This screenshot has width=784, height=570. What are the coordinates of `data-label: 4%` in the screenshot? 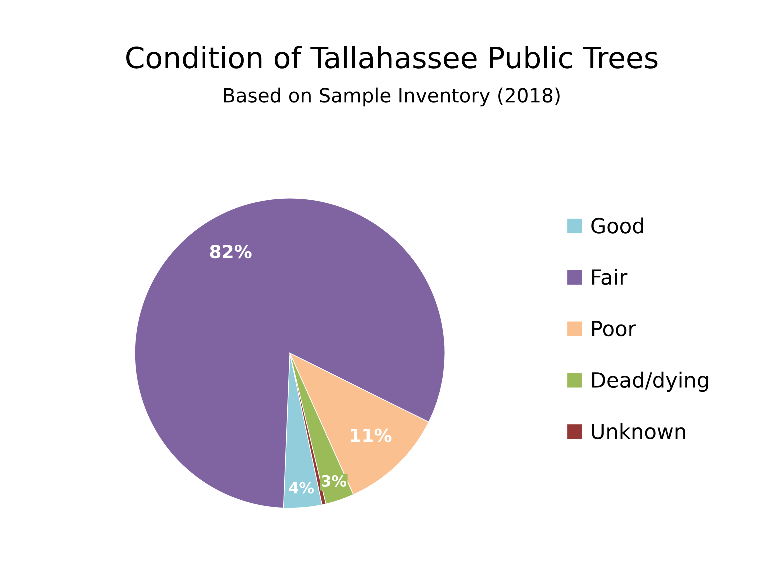 It's located at (301, 488).